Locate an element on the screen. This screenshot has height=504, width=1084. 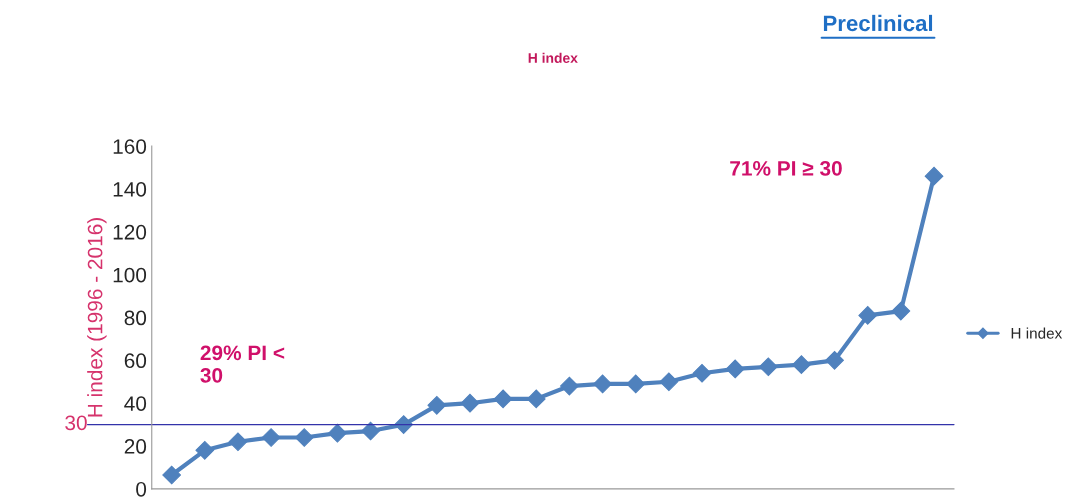
annotation: 71% PI ≥ 30 is located at coordinates (786, 168).